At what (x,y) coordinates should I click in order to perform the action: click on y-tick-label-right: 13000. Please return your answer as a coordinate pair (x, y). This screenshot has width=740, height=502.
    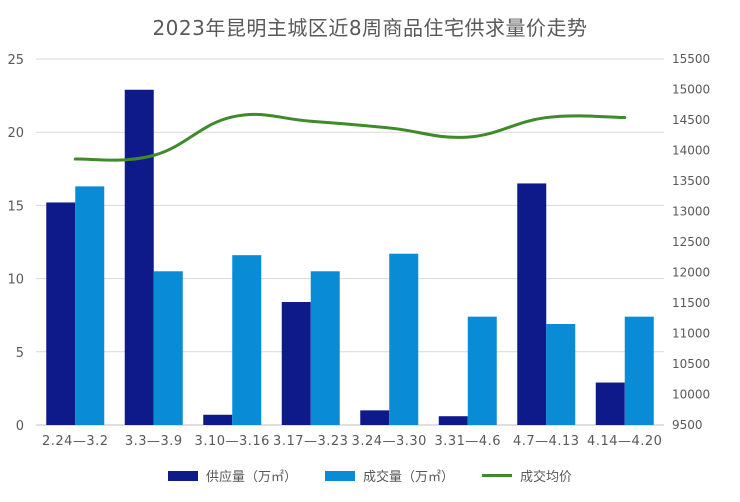
    Looking at the image, I should click on (691, 212).